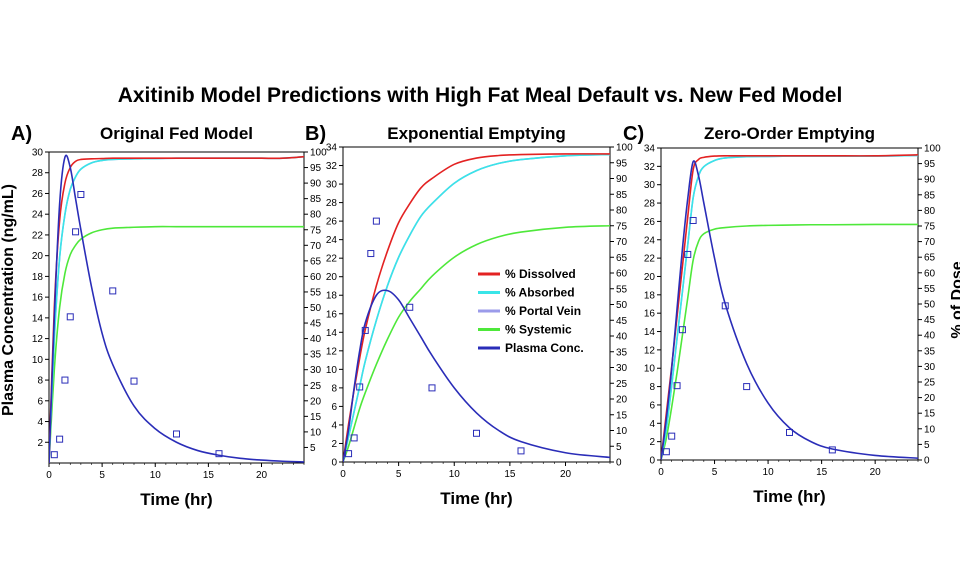 Image resolution: width=960 pixels, height=576 pixels. I want to click on series-line-dissolved, so click(176, 309).